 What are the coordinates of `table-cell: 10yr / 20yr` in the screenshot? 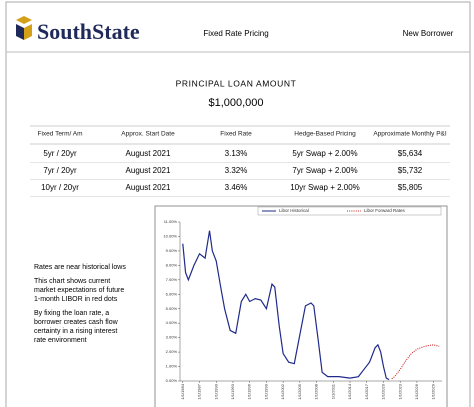 It's located at (60, 187).